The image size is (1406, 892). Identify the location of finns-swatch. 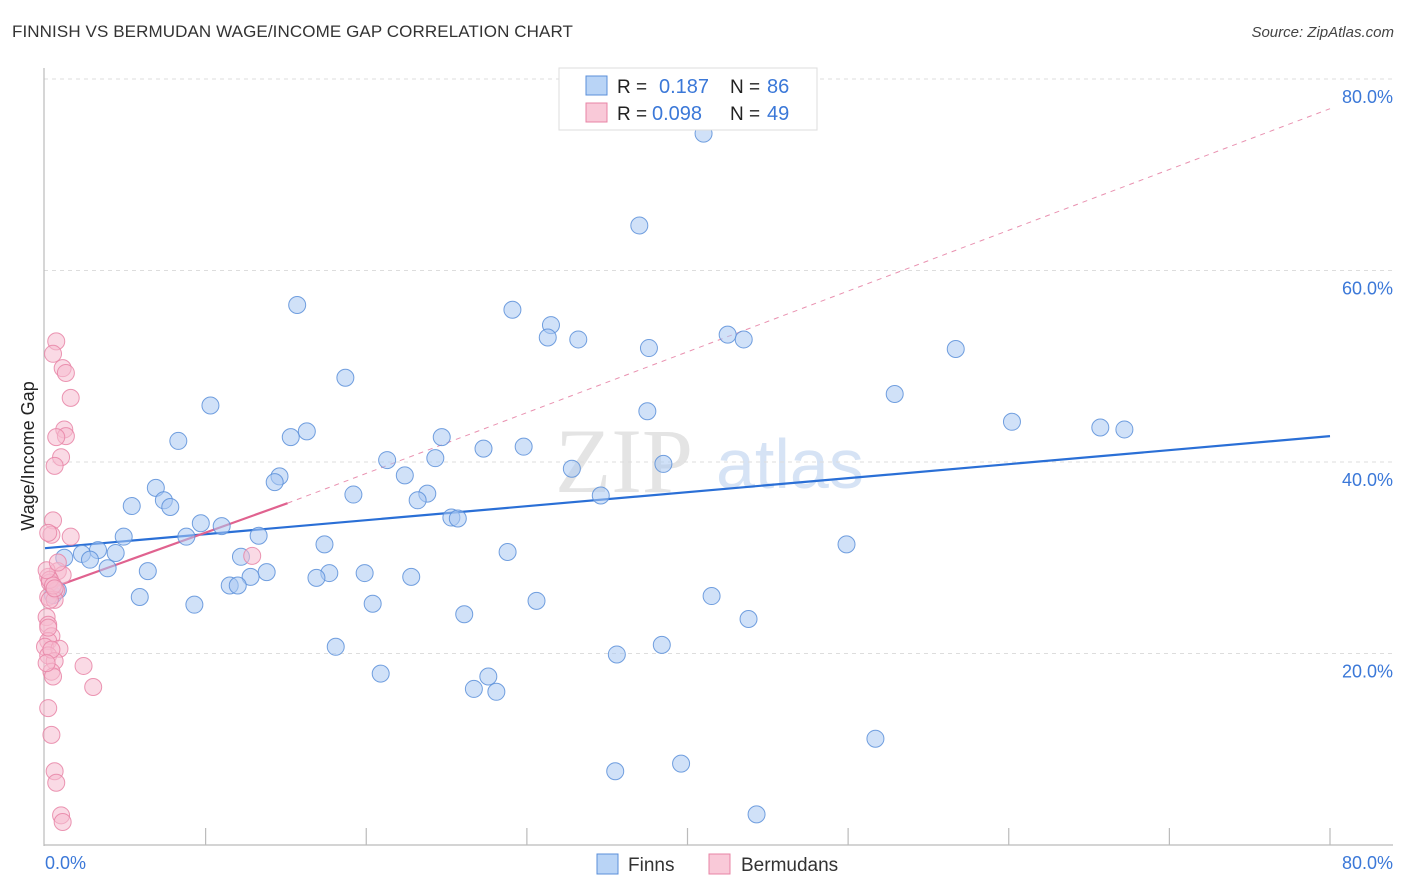
(596, 85).